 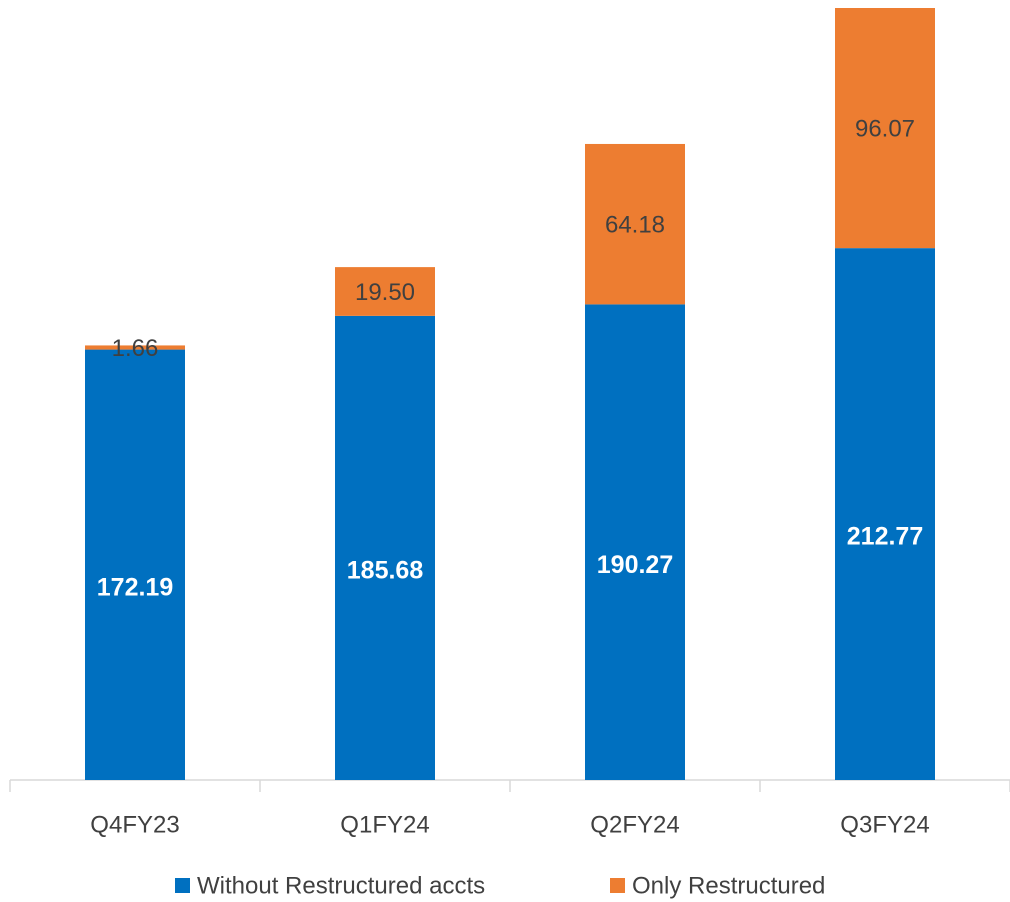 I want to click on data-label: 19.50, so click(x=385, y=292).